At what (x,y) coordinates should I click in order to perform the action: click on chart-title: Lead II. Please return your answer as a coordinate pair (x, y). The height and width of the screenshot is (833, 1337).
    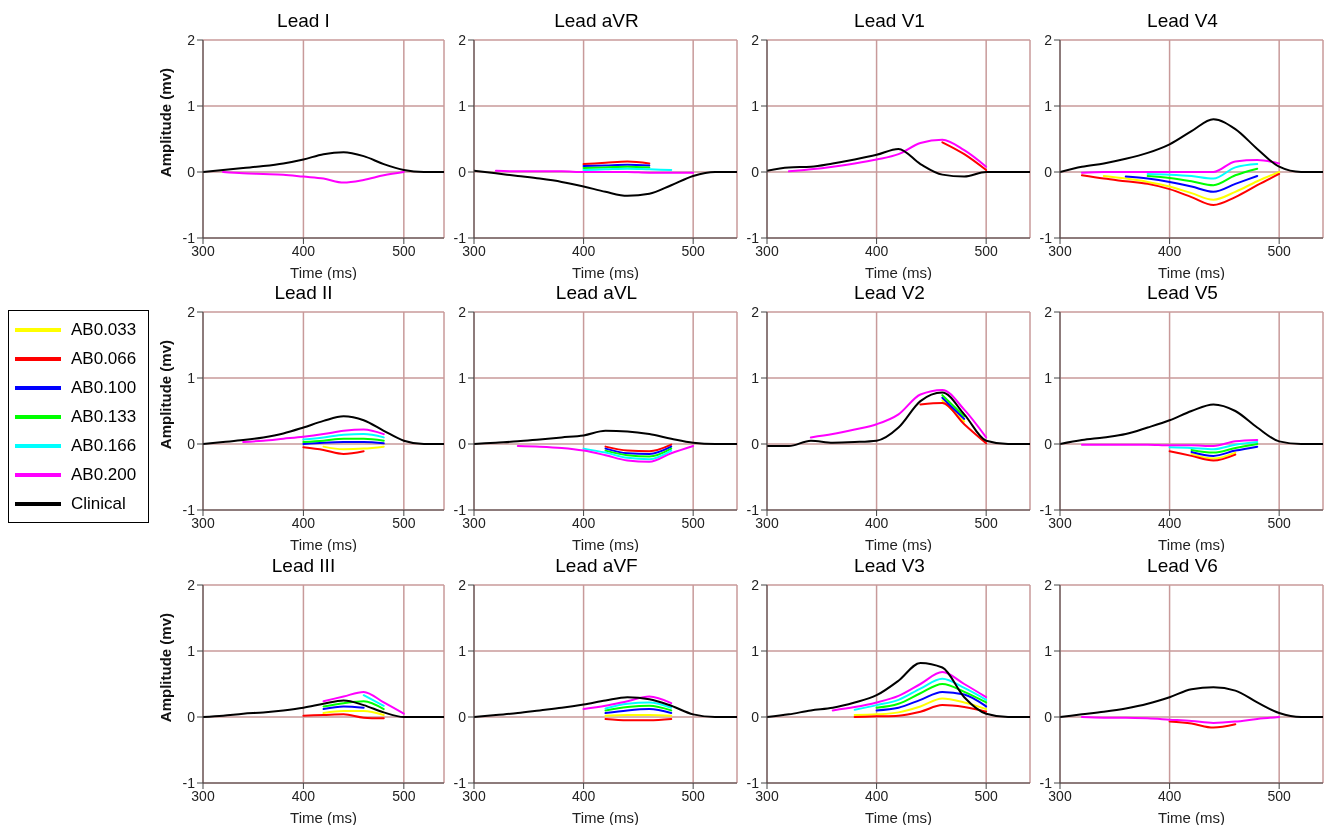
    Looking at the image, I should click on (303, 293).